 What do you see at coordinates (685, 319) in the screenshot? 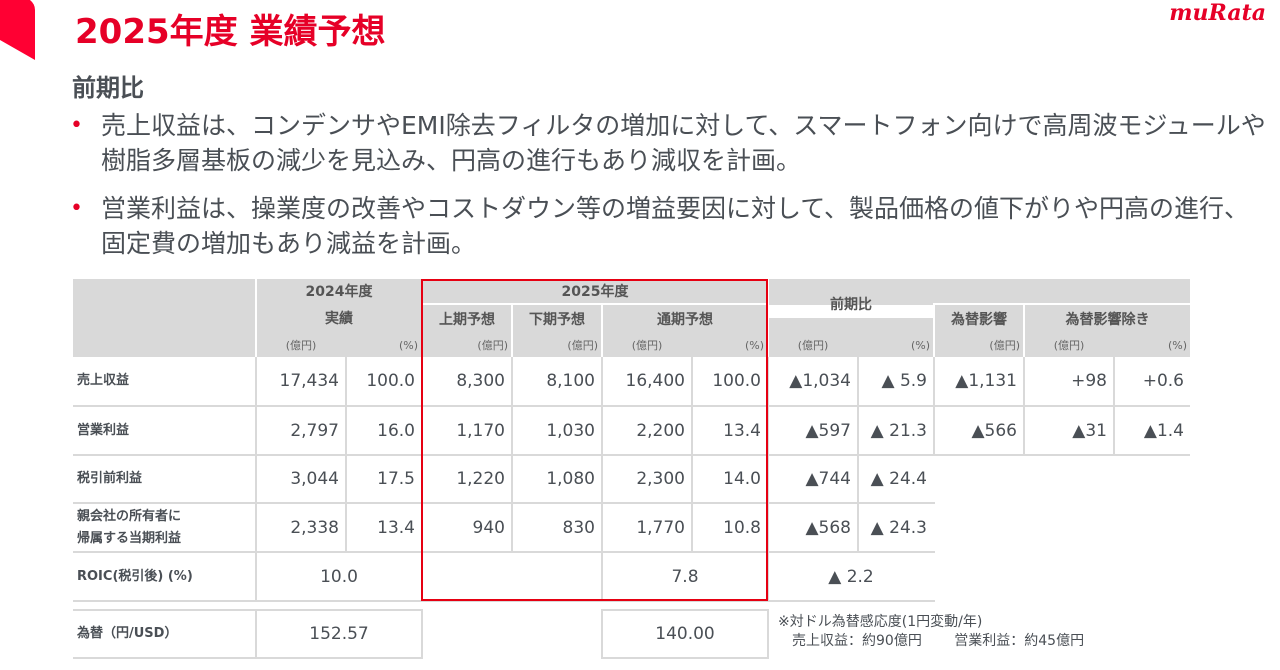
I see `header-full-forecast: 通期予想` at bounding box center [685, 319].